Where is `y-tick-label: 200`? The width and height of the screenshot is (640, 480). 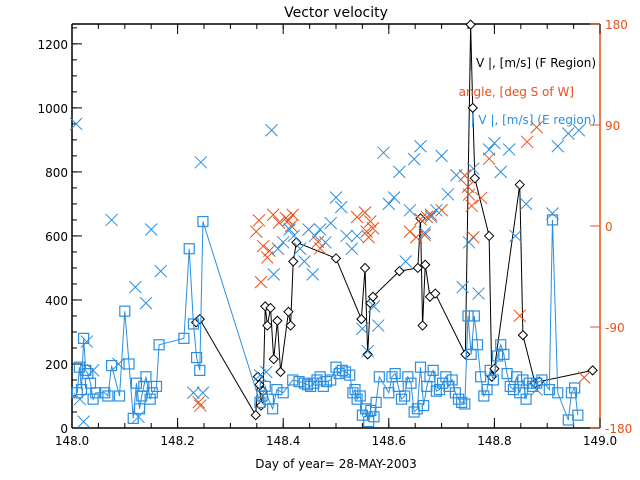 y-tick-label: 200 is located at coordinates (56, 365).